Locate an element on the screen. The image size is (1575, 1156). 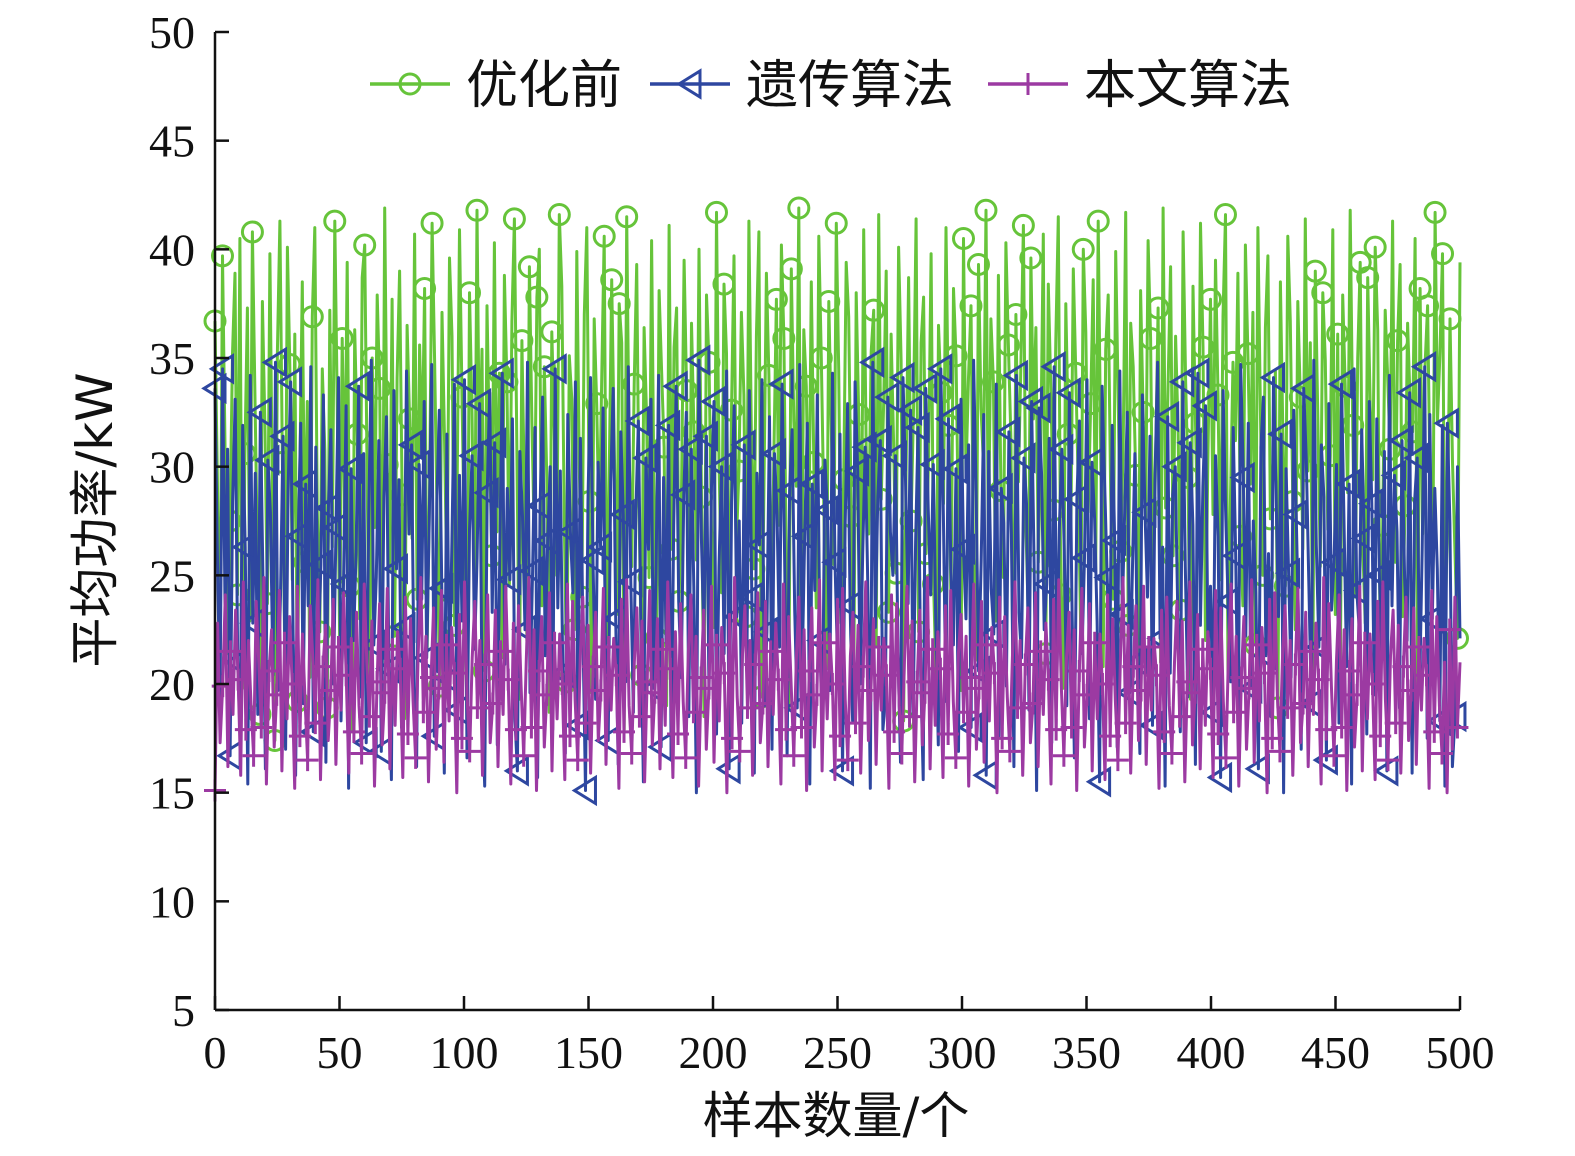
y-tick-label-10: 10 is located at coordinates (172, 901).